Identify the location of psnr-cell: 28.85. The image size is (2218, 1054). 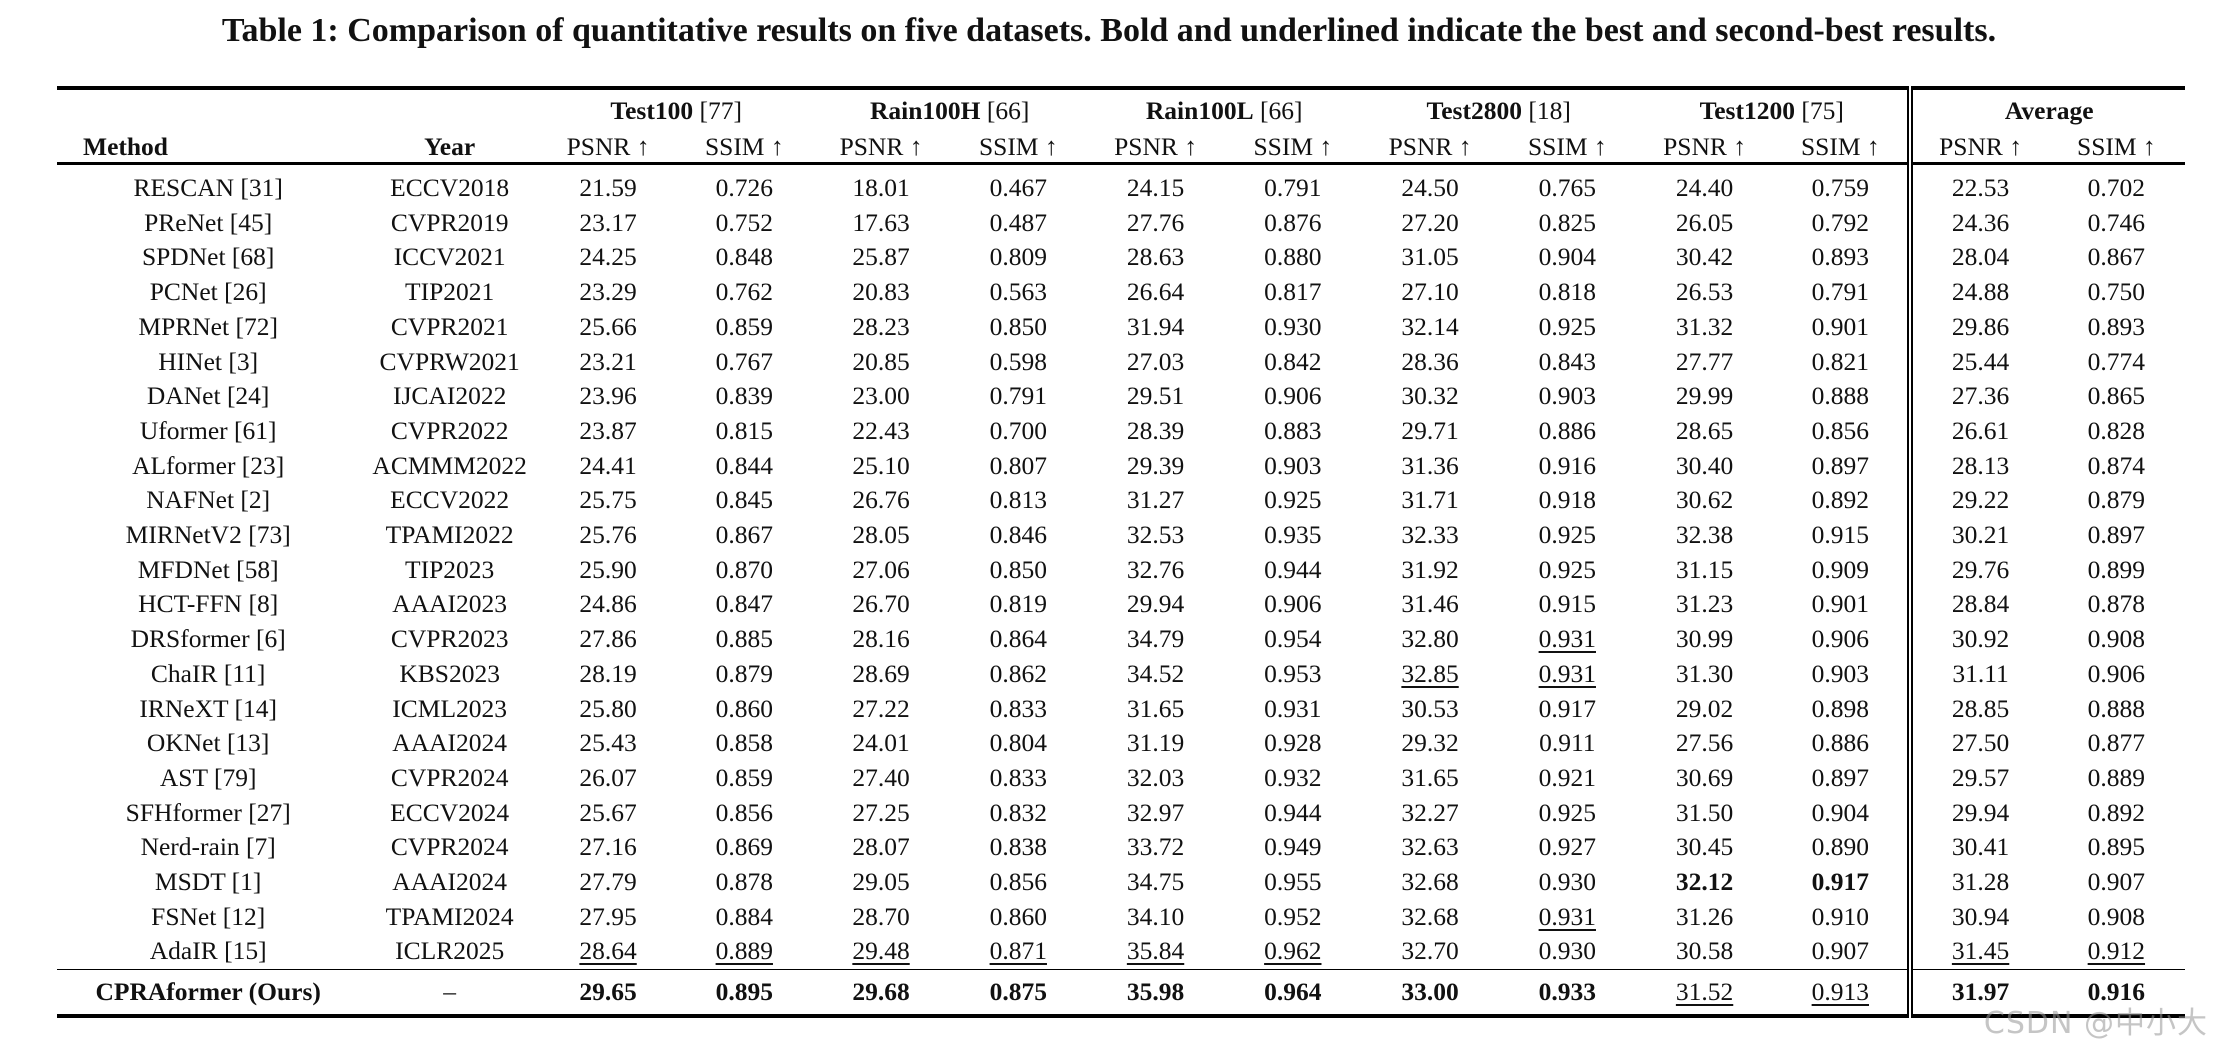
(1977, 709).